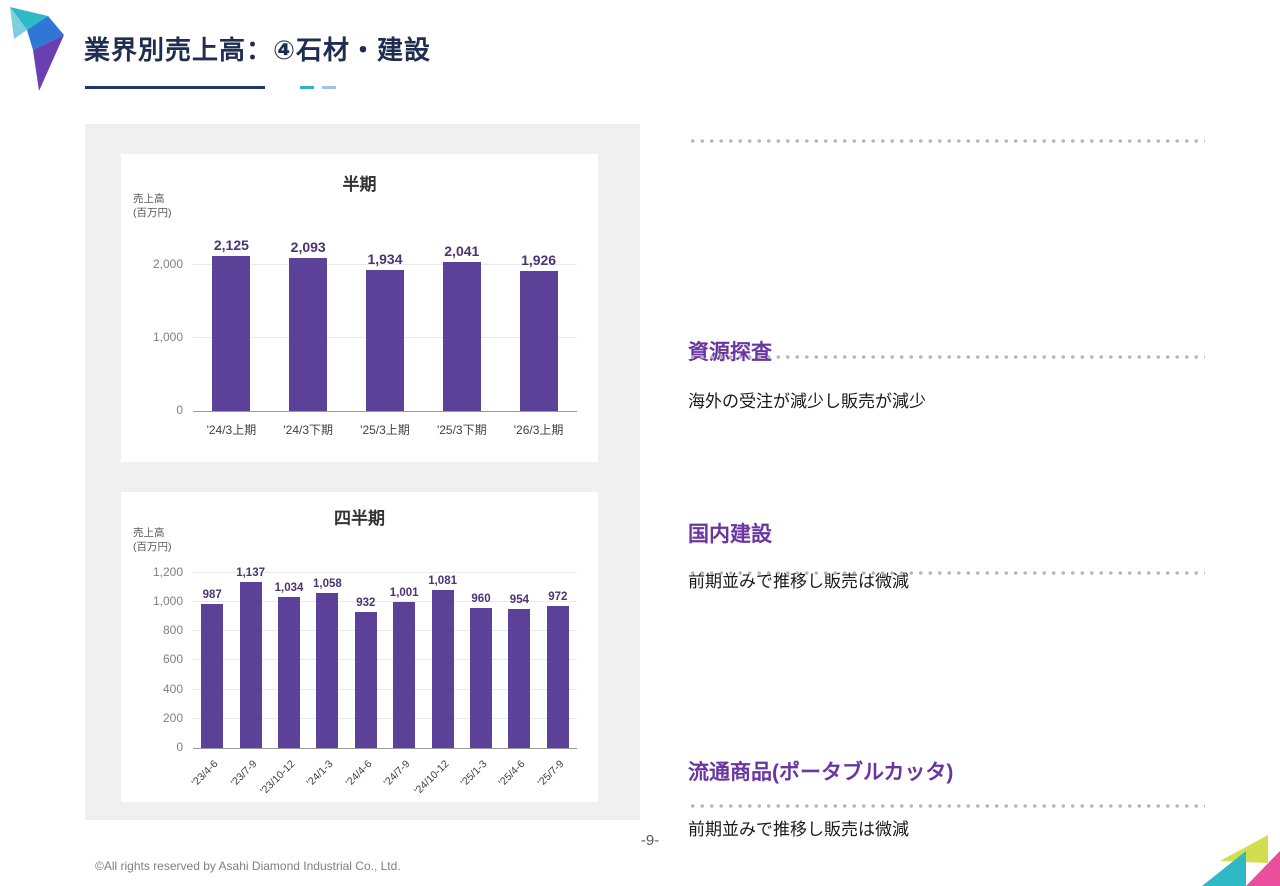 The image size is (1280, 886). Describe the element at coordinates (385, 653) in the screenshot. I see `plot-area: 987 1,137 1,034 1,058 932 1,001 1,081 960 954 972` at that location.